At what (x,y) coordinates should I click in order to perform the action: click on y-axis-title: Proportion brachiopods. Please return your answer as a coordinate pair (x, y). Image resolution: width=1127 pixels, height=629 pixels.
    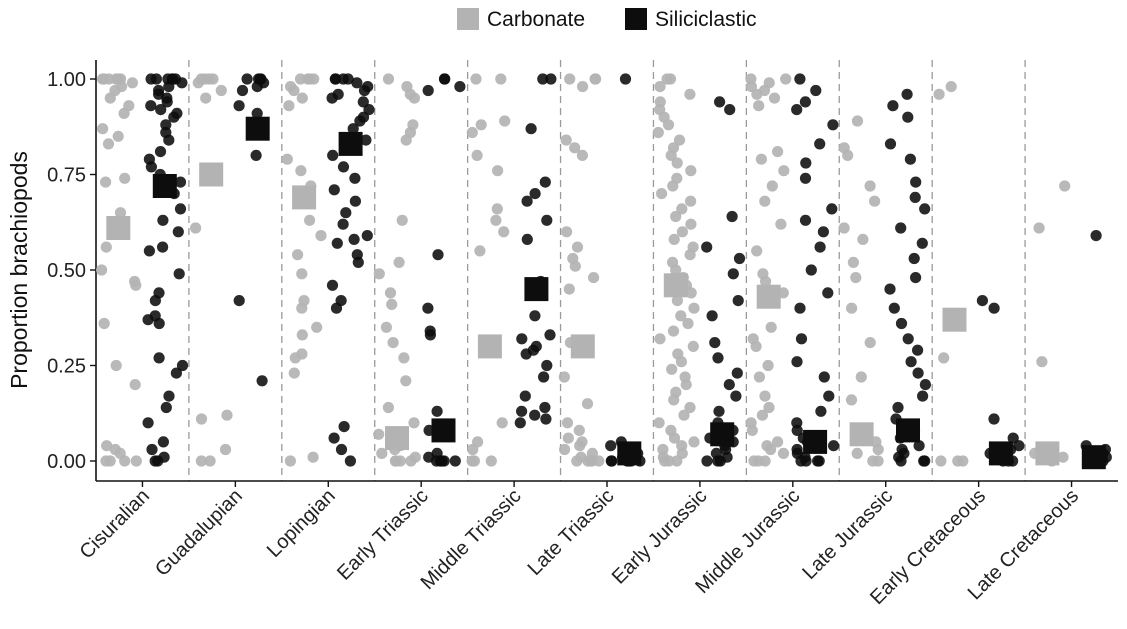
    Looking at the image, I should click on (19, 270).